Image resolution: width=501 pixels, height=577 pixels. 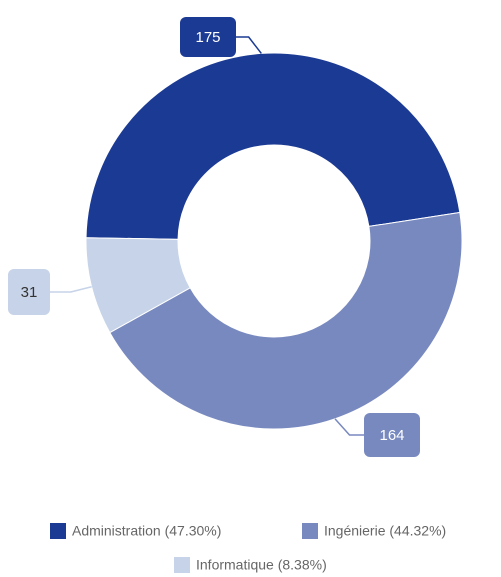 I want to click on legend-label: Ingénierie (44.32%), so click(x=385, y=531).